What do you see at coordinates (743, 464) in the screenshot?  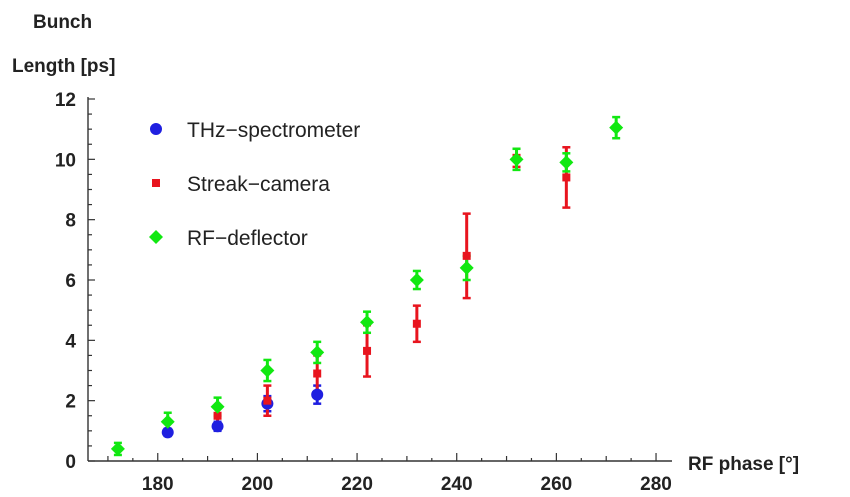 I see `x-axis-title: RF phase [°]` at bounding box center [743, 464].